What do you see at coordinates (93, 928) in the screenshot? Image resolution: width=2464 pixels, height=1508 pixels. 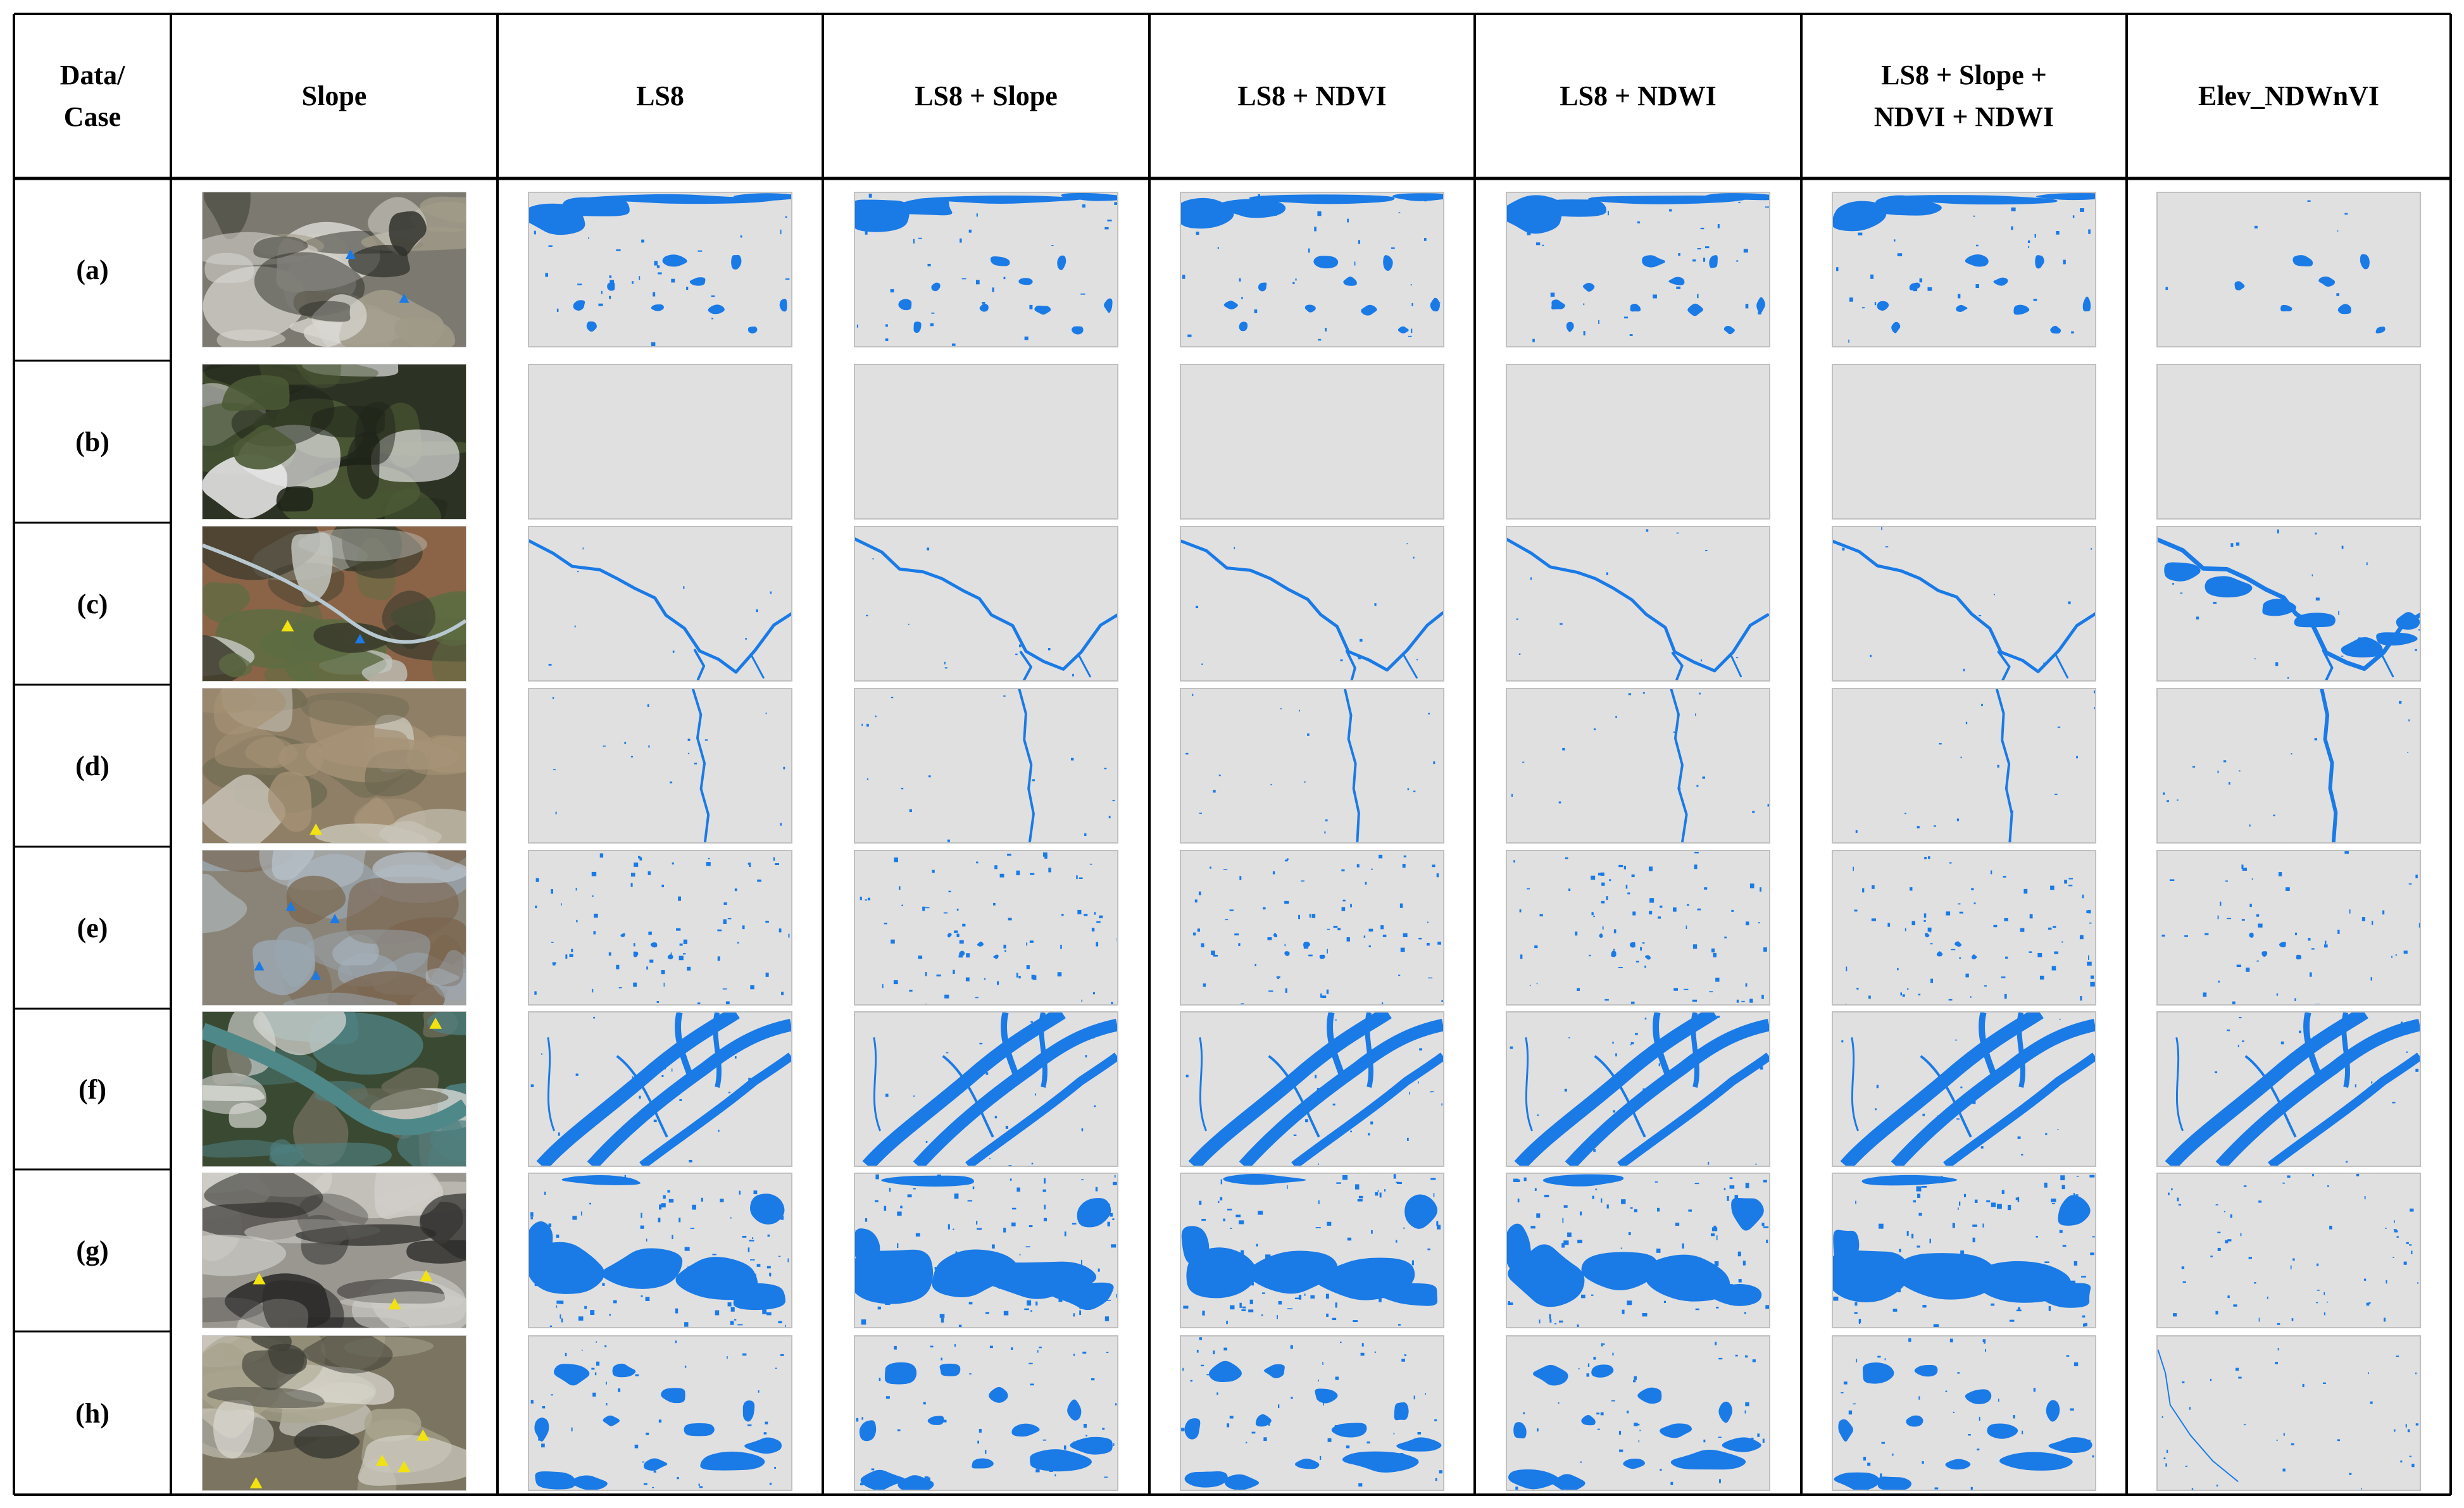 I see `row-label: (e)` at bounding box center [93, 928].